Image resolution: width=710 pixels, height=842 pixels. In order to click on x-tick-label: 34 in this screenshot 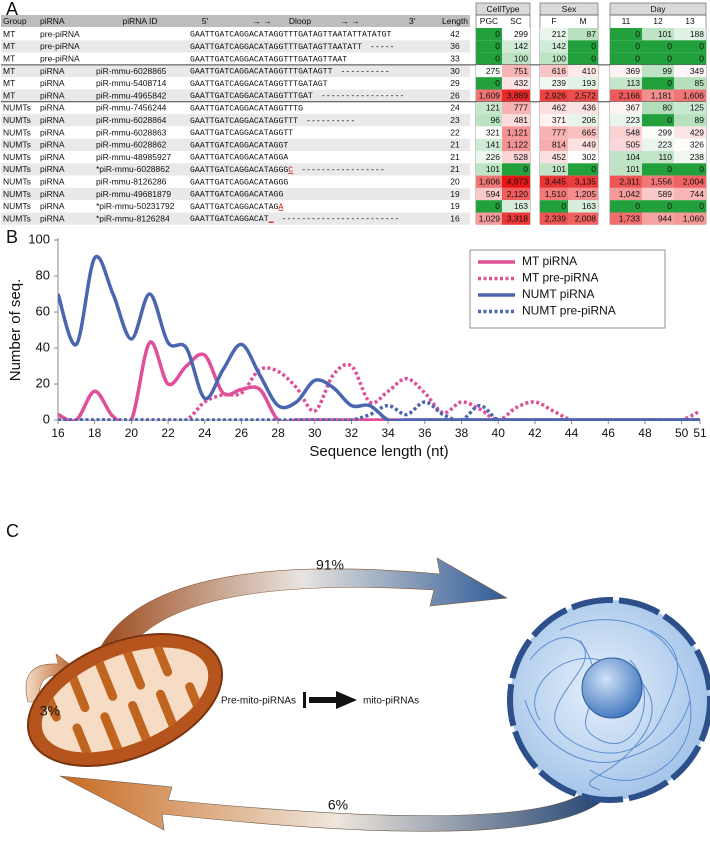, I will do `click(388, 433)`.